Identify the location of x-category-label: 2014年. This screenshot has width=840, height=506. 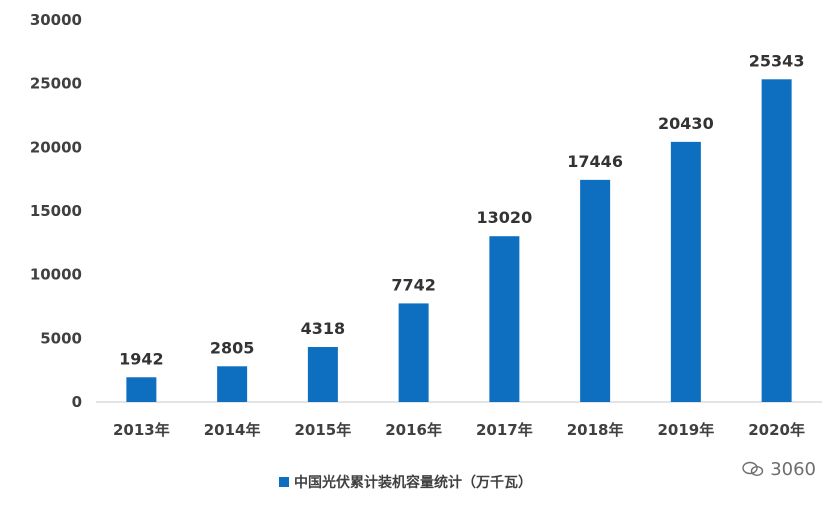
(232, 430).